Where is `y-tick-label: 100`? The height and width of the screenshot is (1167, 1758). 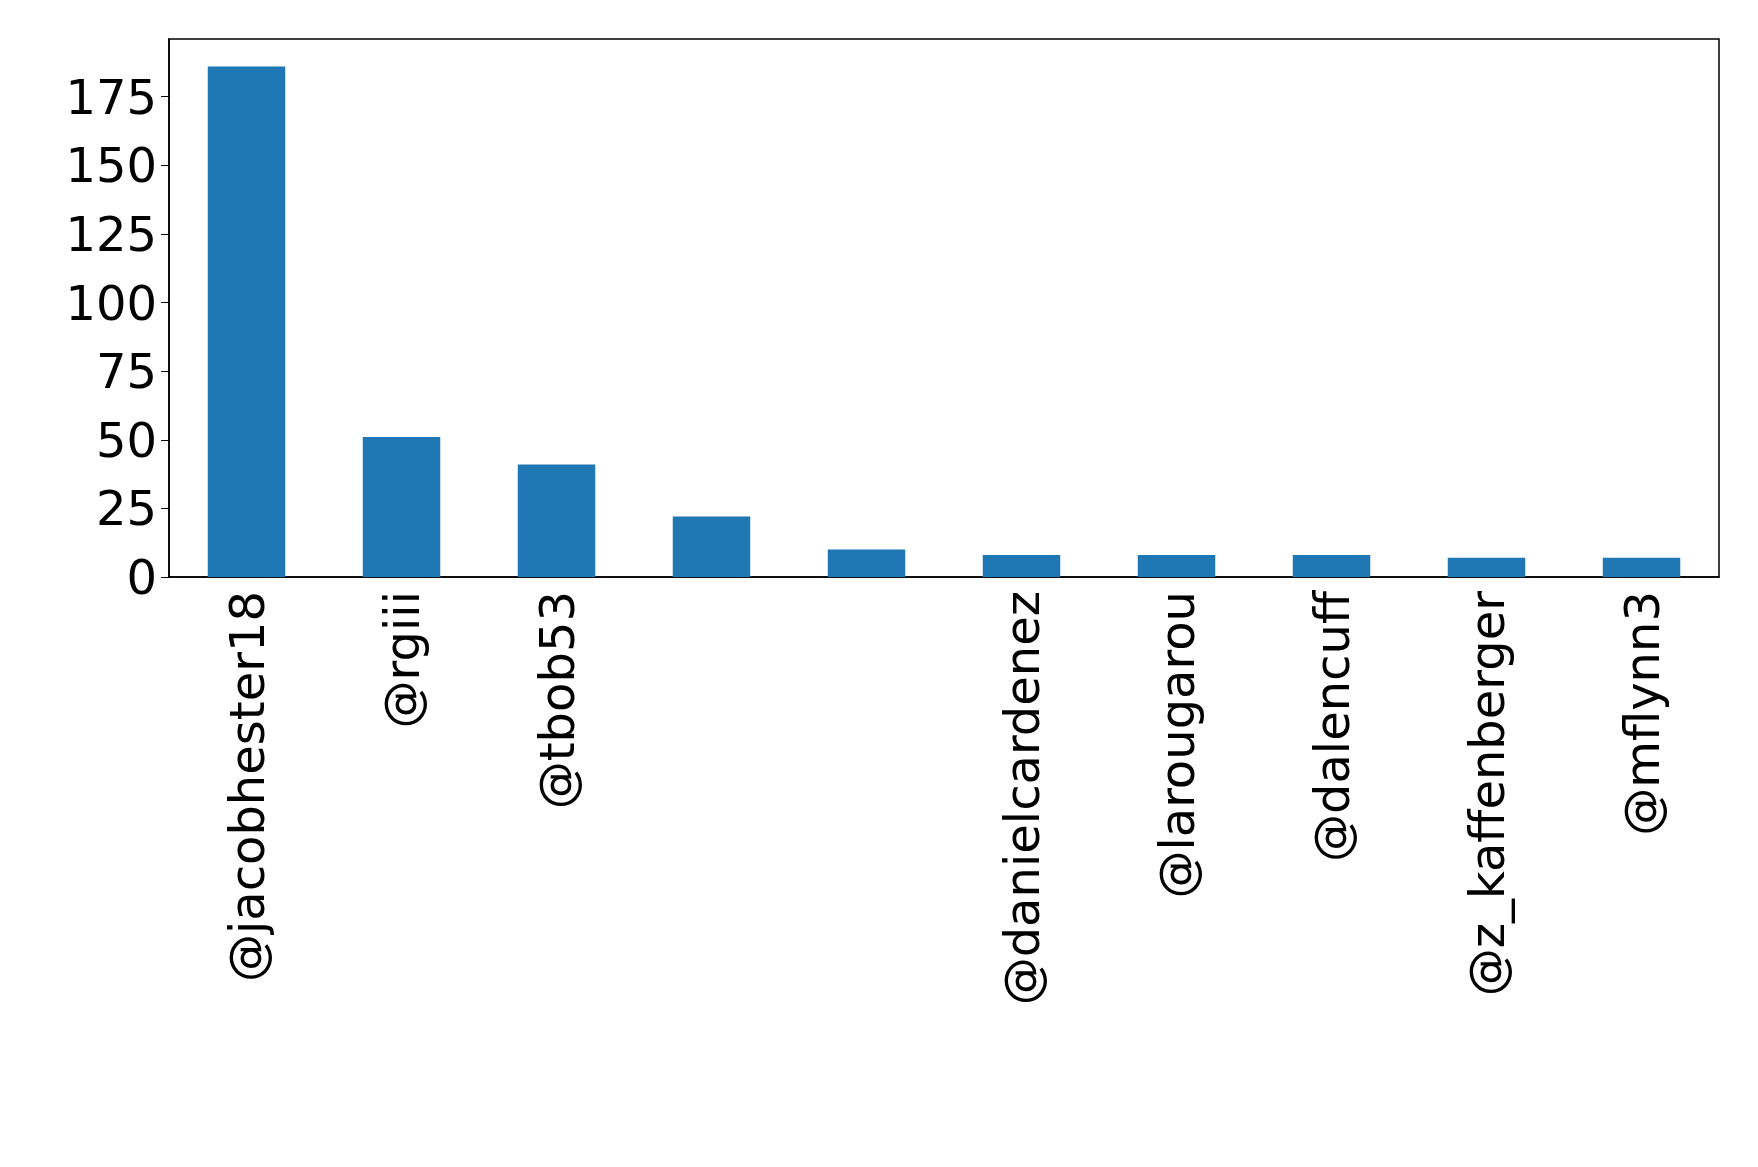 y-tick-label: 100 is located at coordinates (111, 302).